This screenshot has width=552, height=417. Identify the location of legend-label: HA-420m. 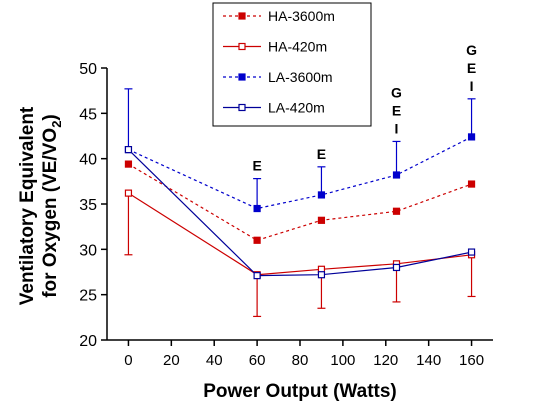
(297, 47).